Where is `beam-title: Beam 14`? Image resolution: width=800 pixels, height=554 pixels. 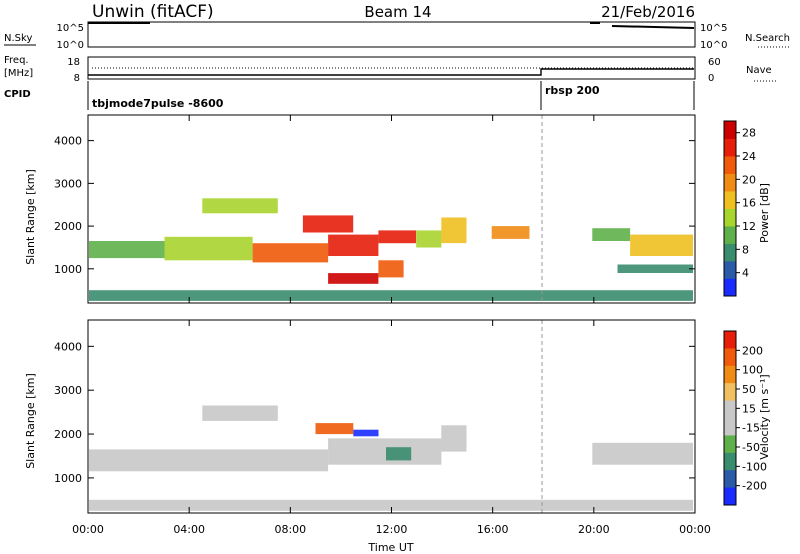
beam-title: Beam 14 is located at coordinates (397, 12).